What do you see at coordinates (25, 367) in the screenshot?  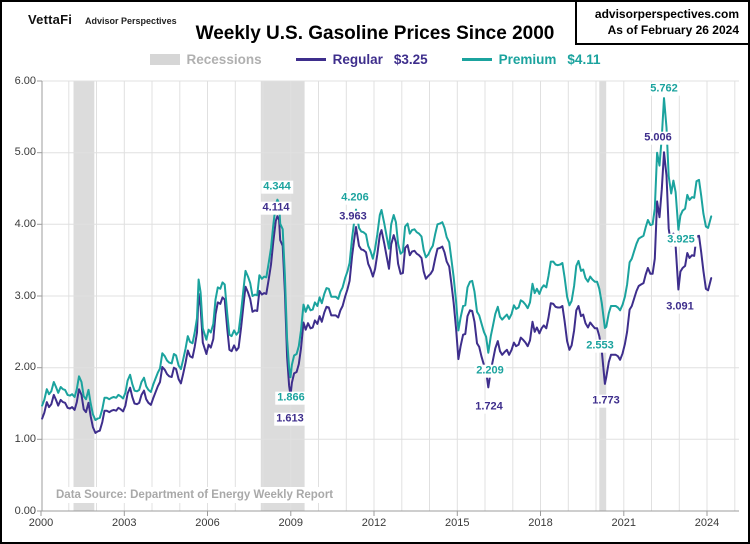 I see `y-axis-tick-label: 2.00` at bounding box center [25, 367].